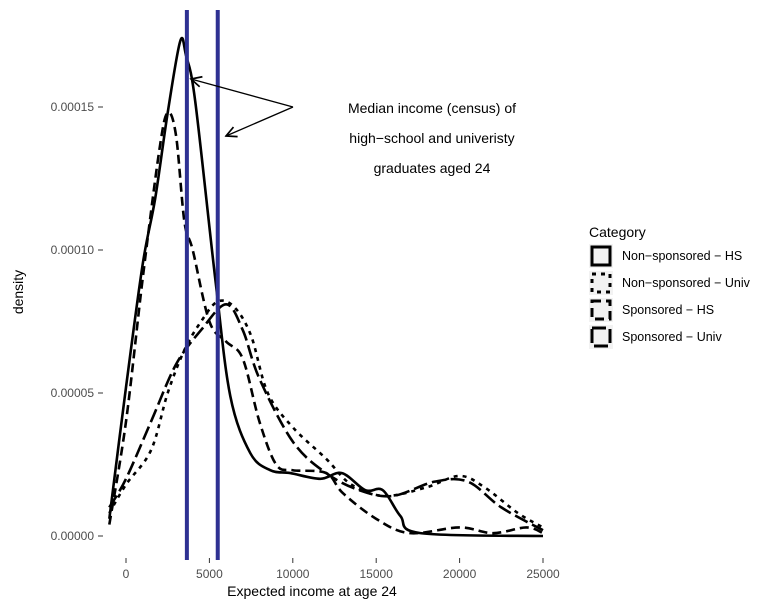 The height and width of the screenshot is (603, 776). What do you see at coordinates (293, 574) in the screenshot?
I see `x-tick-label: 10000` at bounding box center [293, 574].